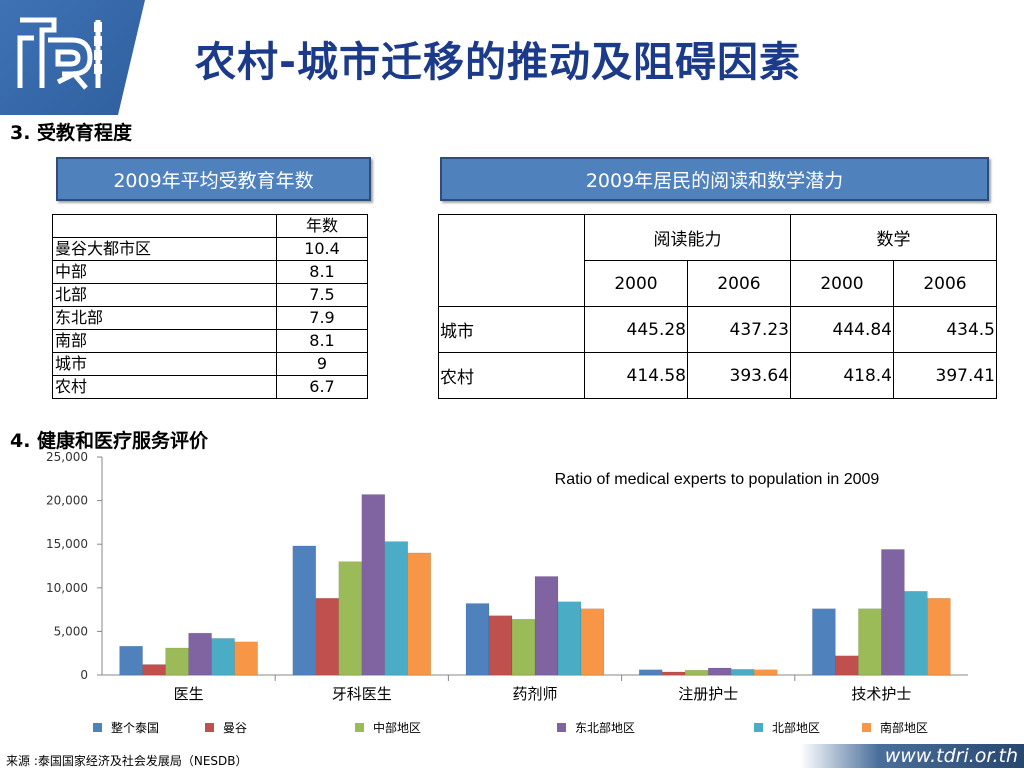 The image size is (1024, 769). What do you see at coordinates (636, 329) in the screenshot?
I see `score-cell: 445.28` at bounding box center [636, 329].